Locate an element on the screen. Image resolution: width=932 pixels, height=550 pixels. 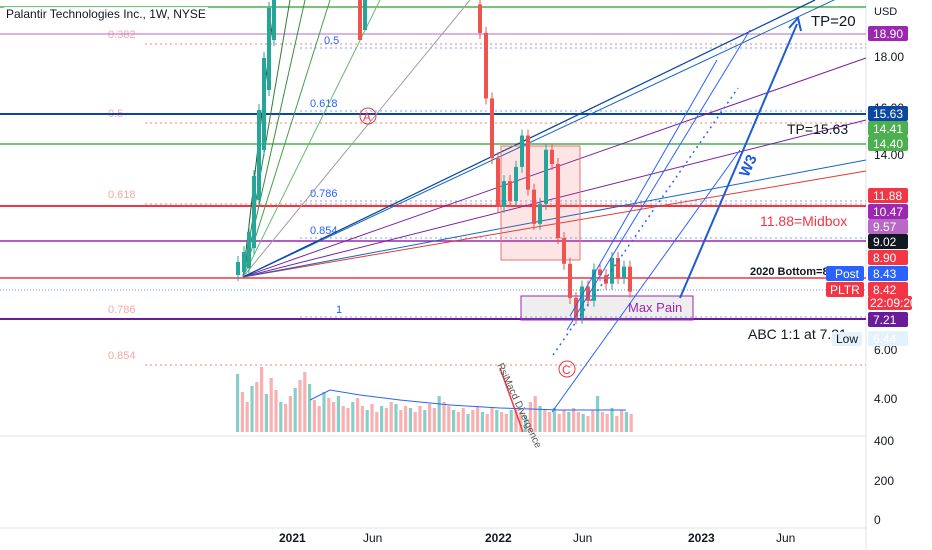
channel-lower is located at coordinates (646, 281).